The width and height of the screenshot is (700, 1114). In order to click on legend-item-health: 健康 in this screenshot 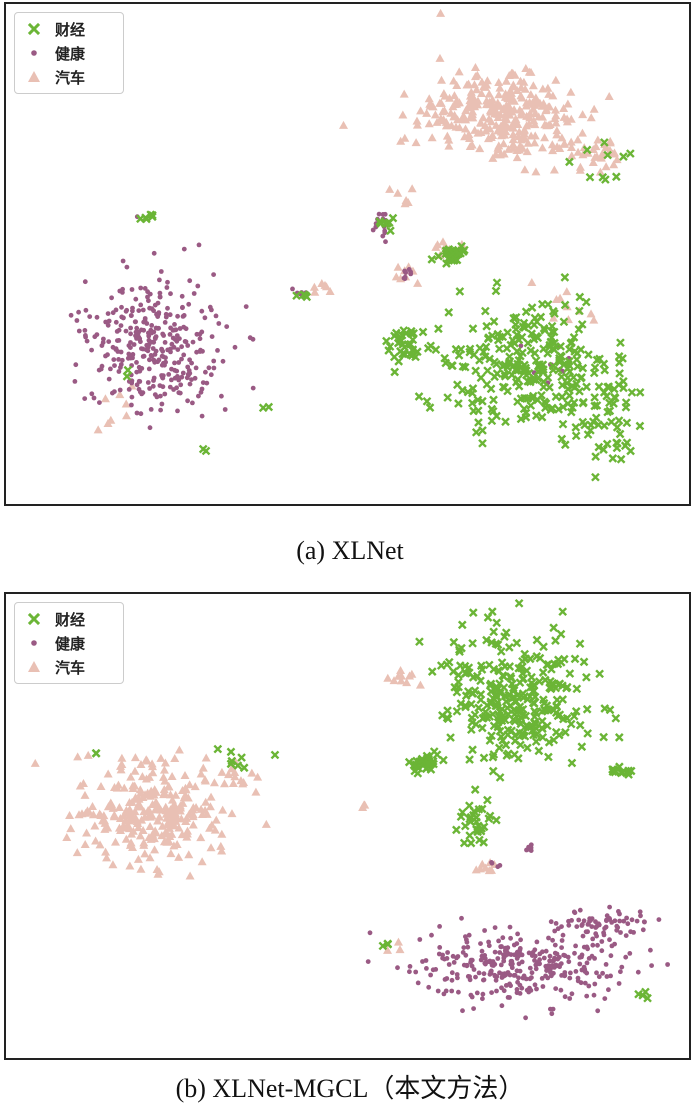, I will do `click(69, 53)`.